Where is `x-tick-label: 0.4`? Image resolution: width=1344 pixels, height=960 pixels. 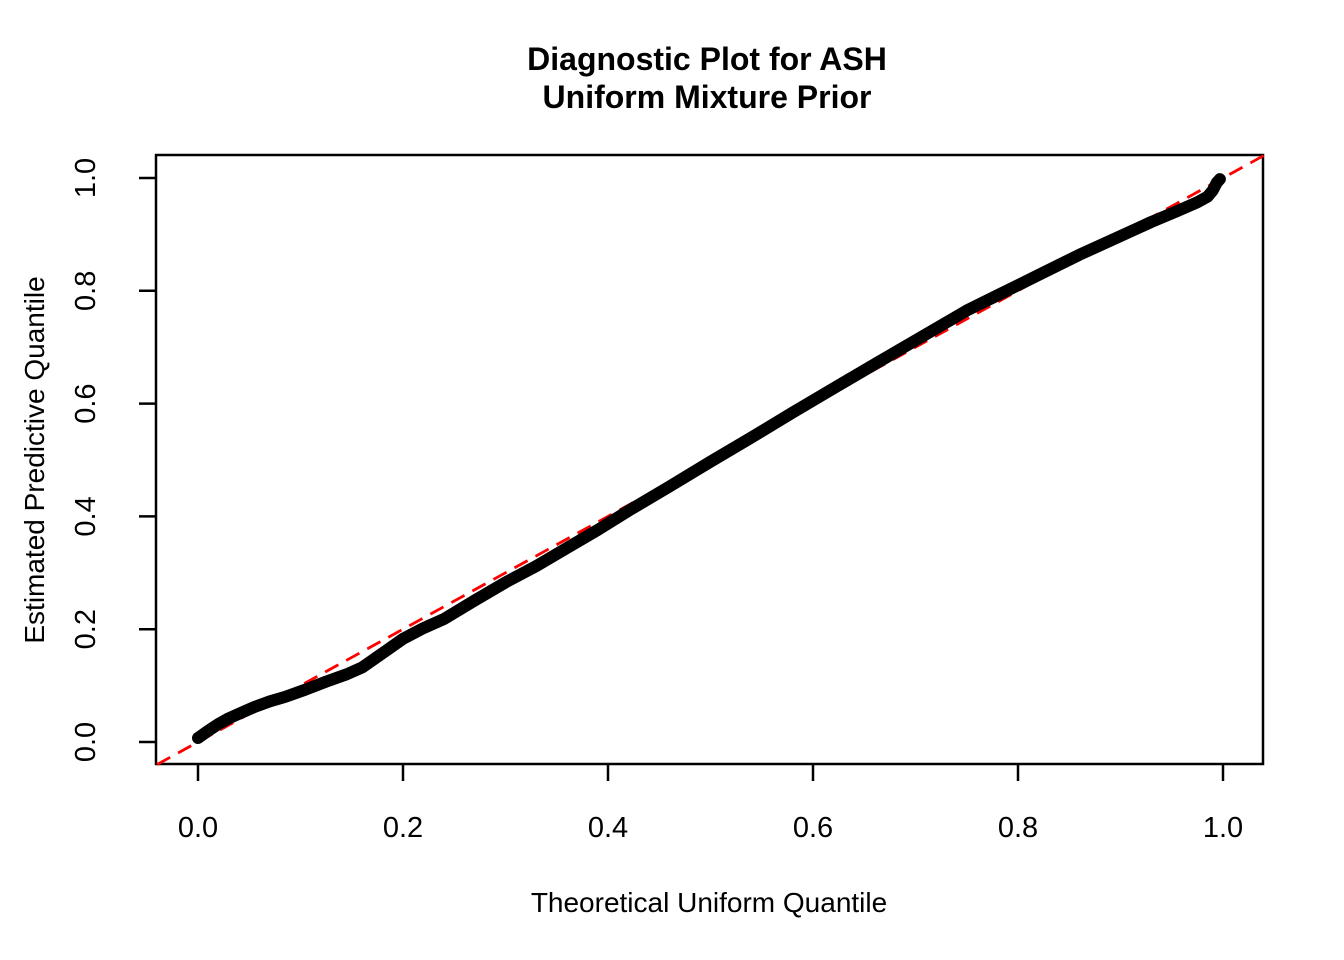 x-tick-label: 0.4 is located at coordinates (608, 828).